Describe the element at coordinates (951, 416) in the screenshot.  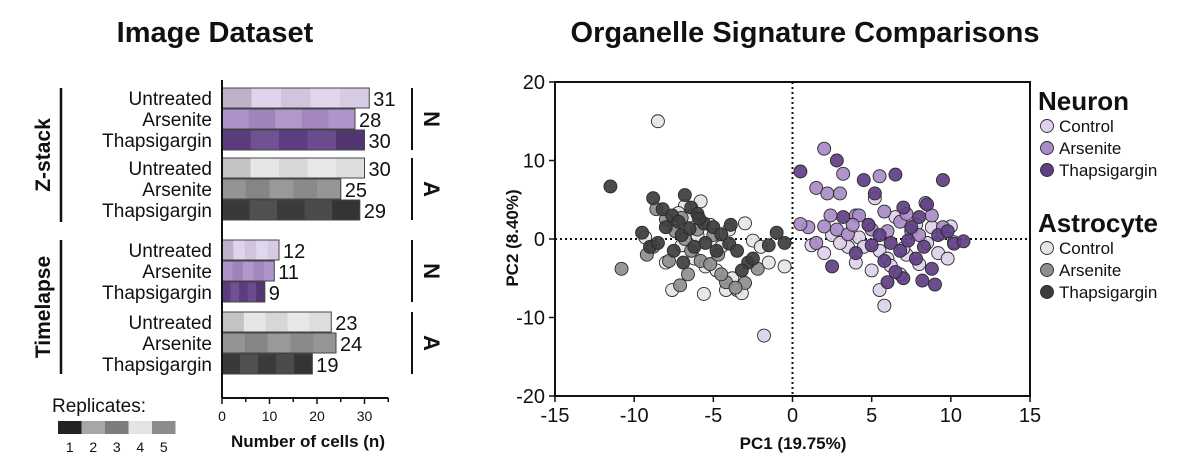
I see `scatter-x-tick-label: 10` at that location.